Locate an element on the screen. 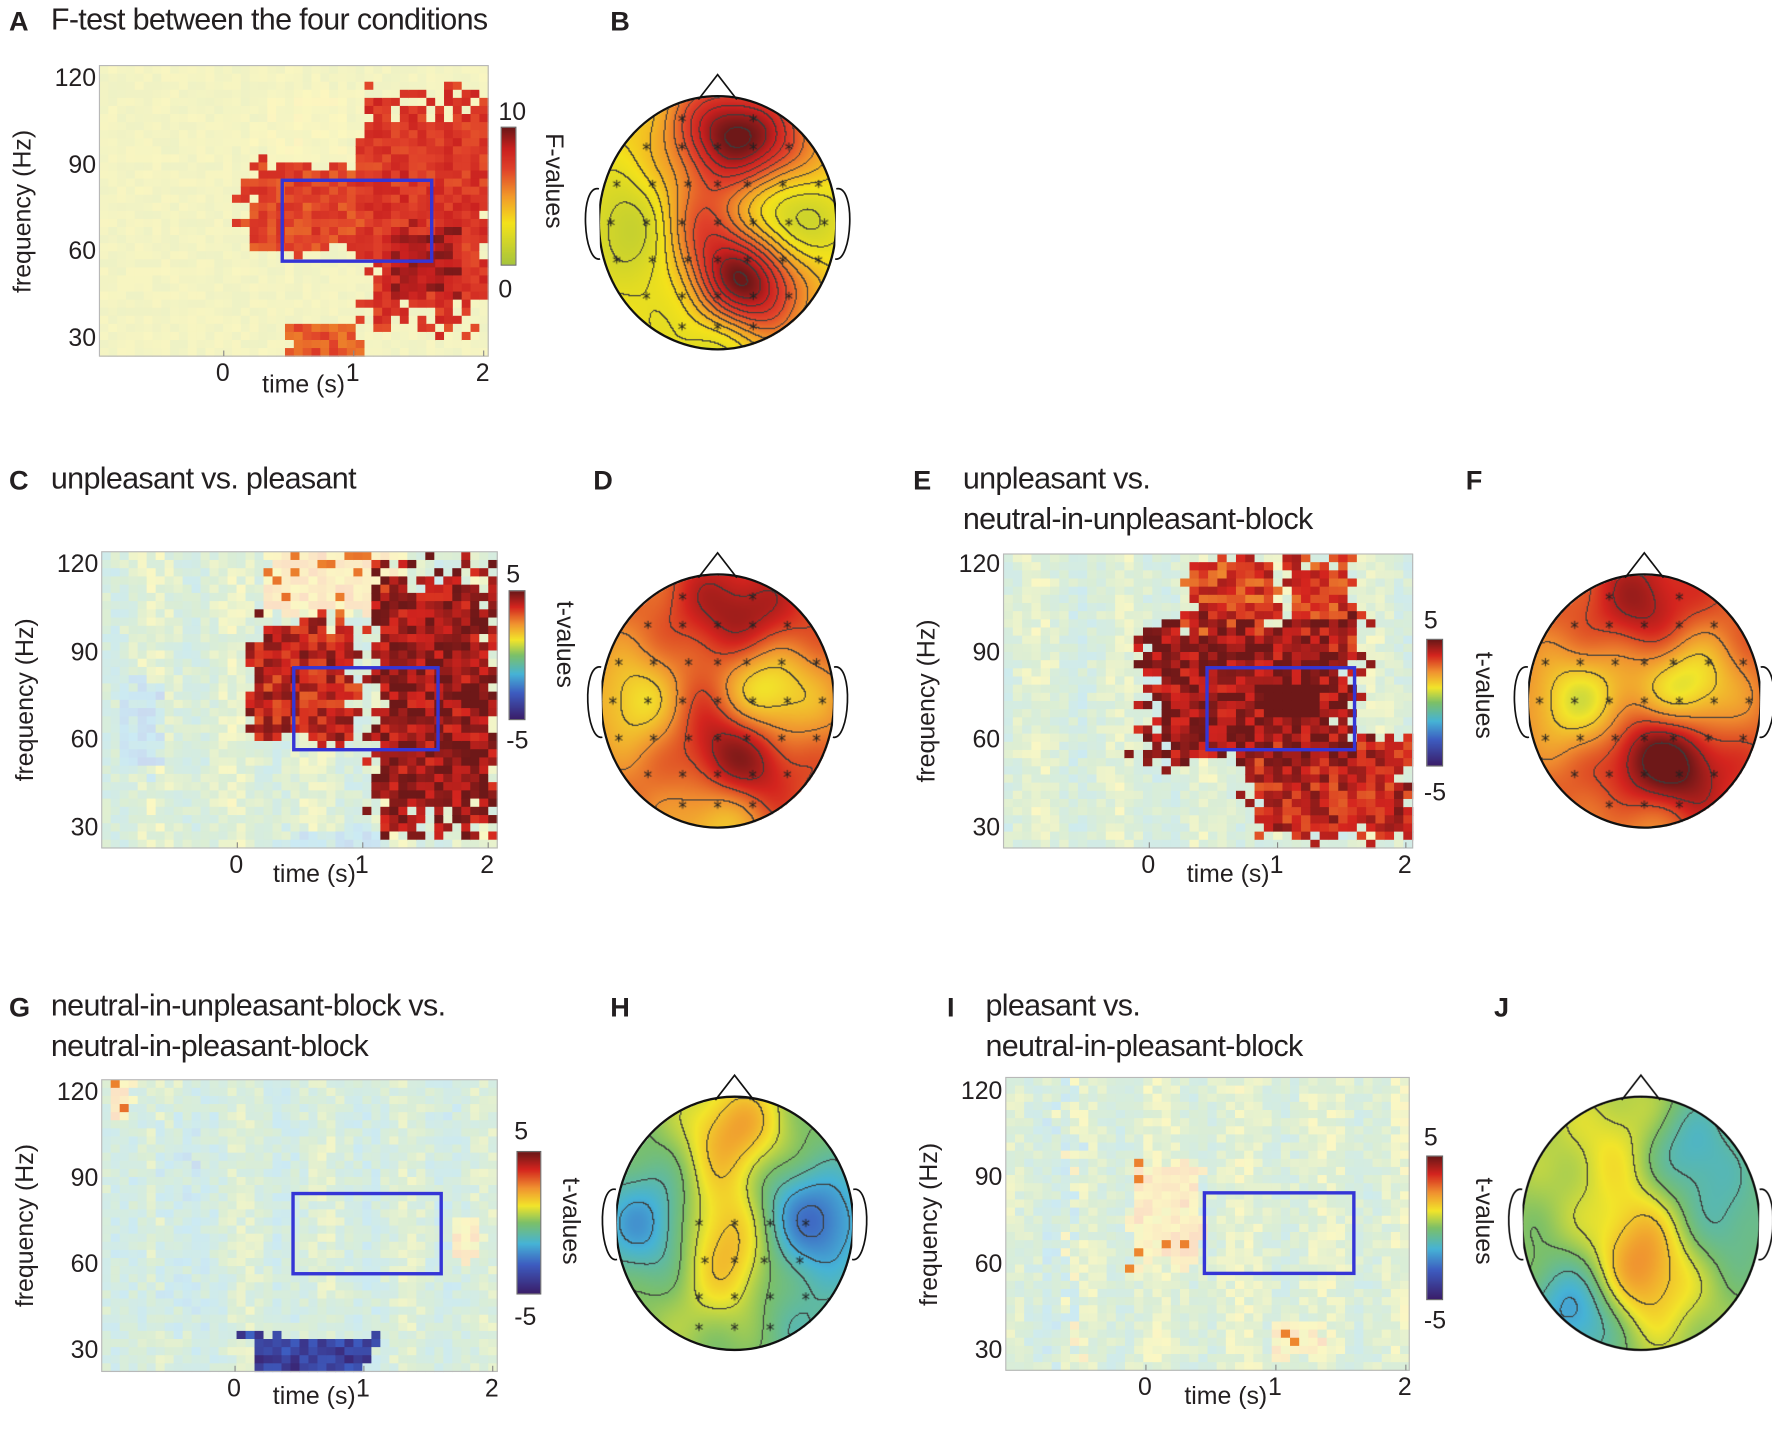 The image size is (1772, 1437). panel-i-title-line2: neutral-in-pleasant-block is located at coordinates (1144, 1045).